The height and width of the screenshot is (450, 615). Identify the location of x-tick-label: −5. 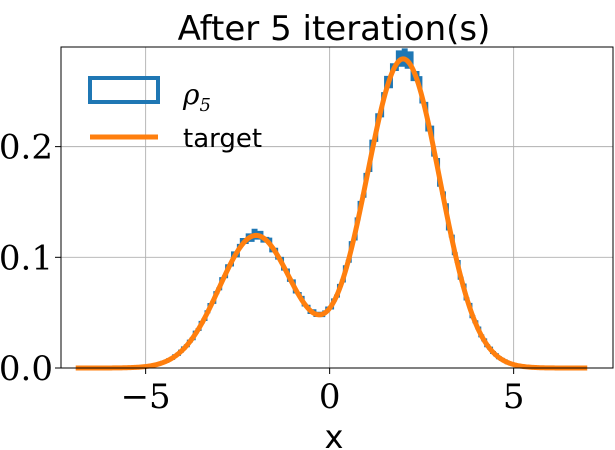
(146, 397).